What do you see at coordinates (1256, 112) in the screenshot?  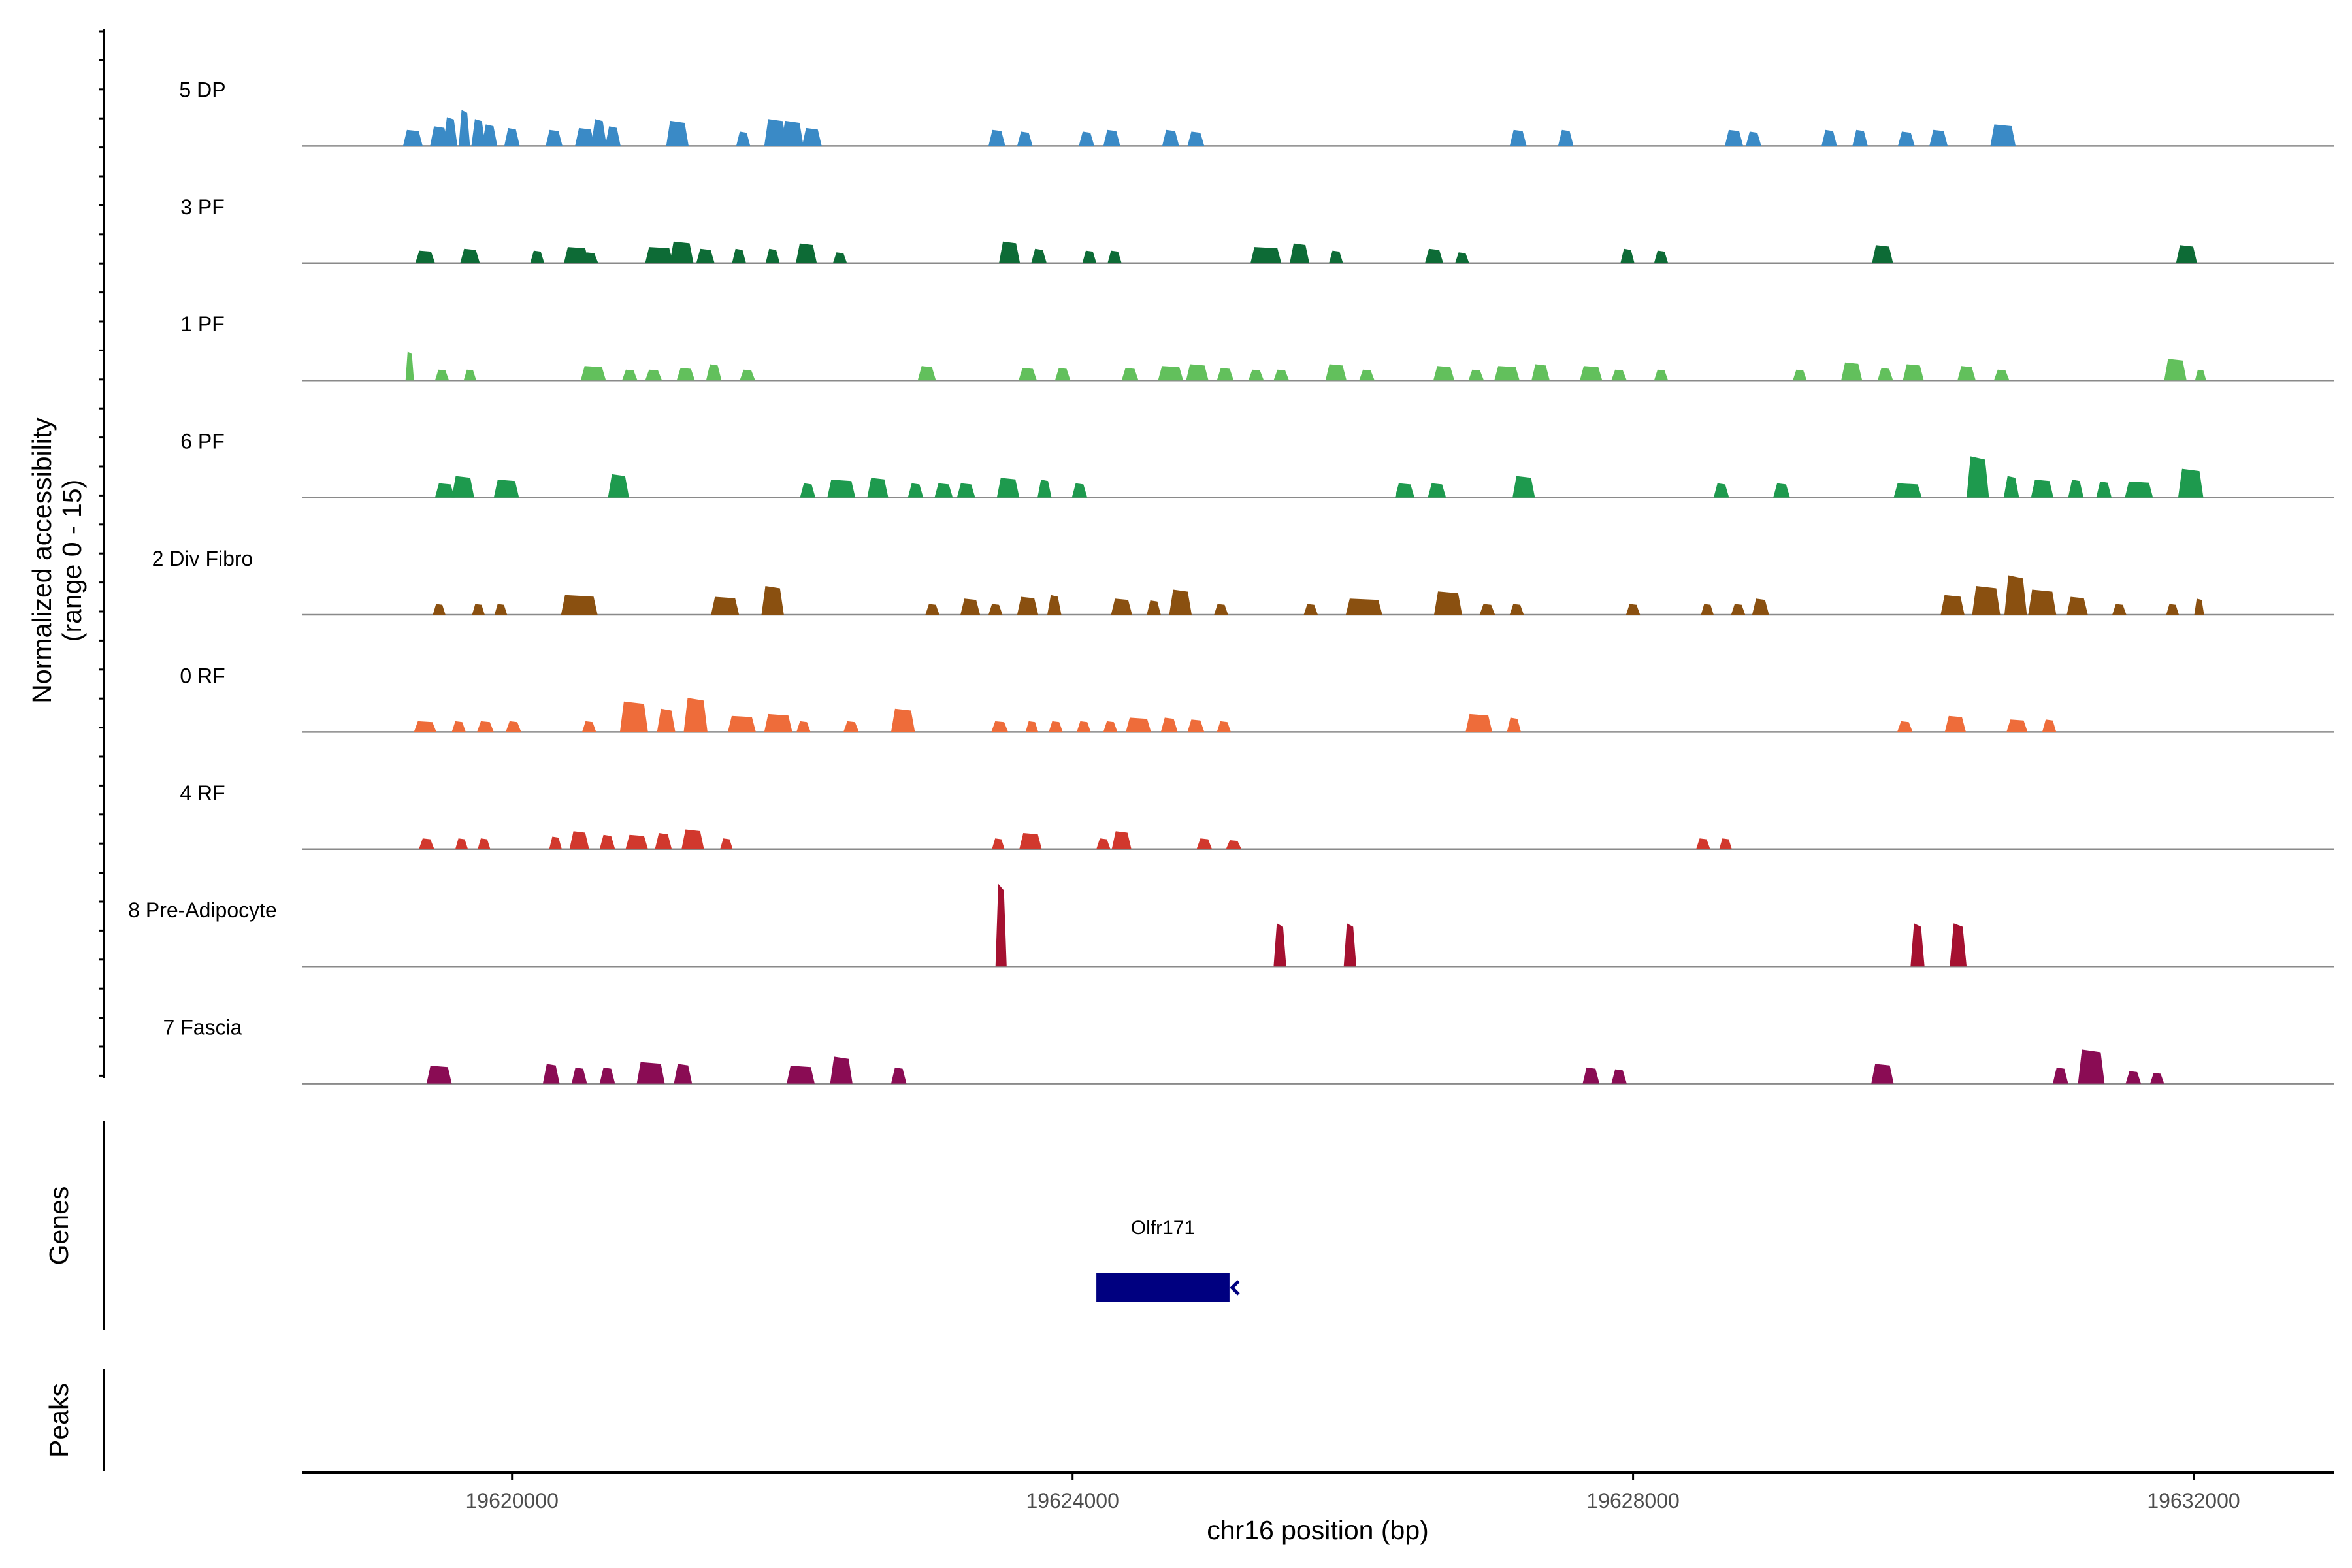 I see `track-5-dp: 5 DP` at bounding box center [1256, 112].